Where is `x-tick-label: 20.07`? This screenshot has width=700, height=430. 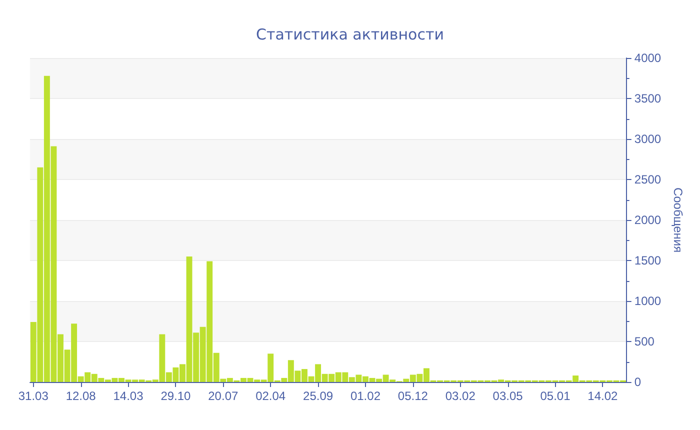
x-tick-label: 20.07 is located at coordinates (223, 396).